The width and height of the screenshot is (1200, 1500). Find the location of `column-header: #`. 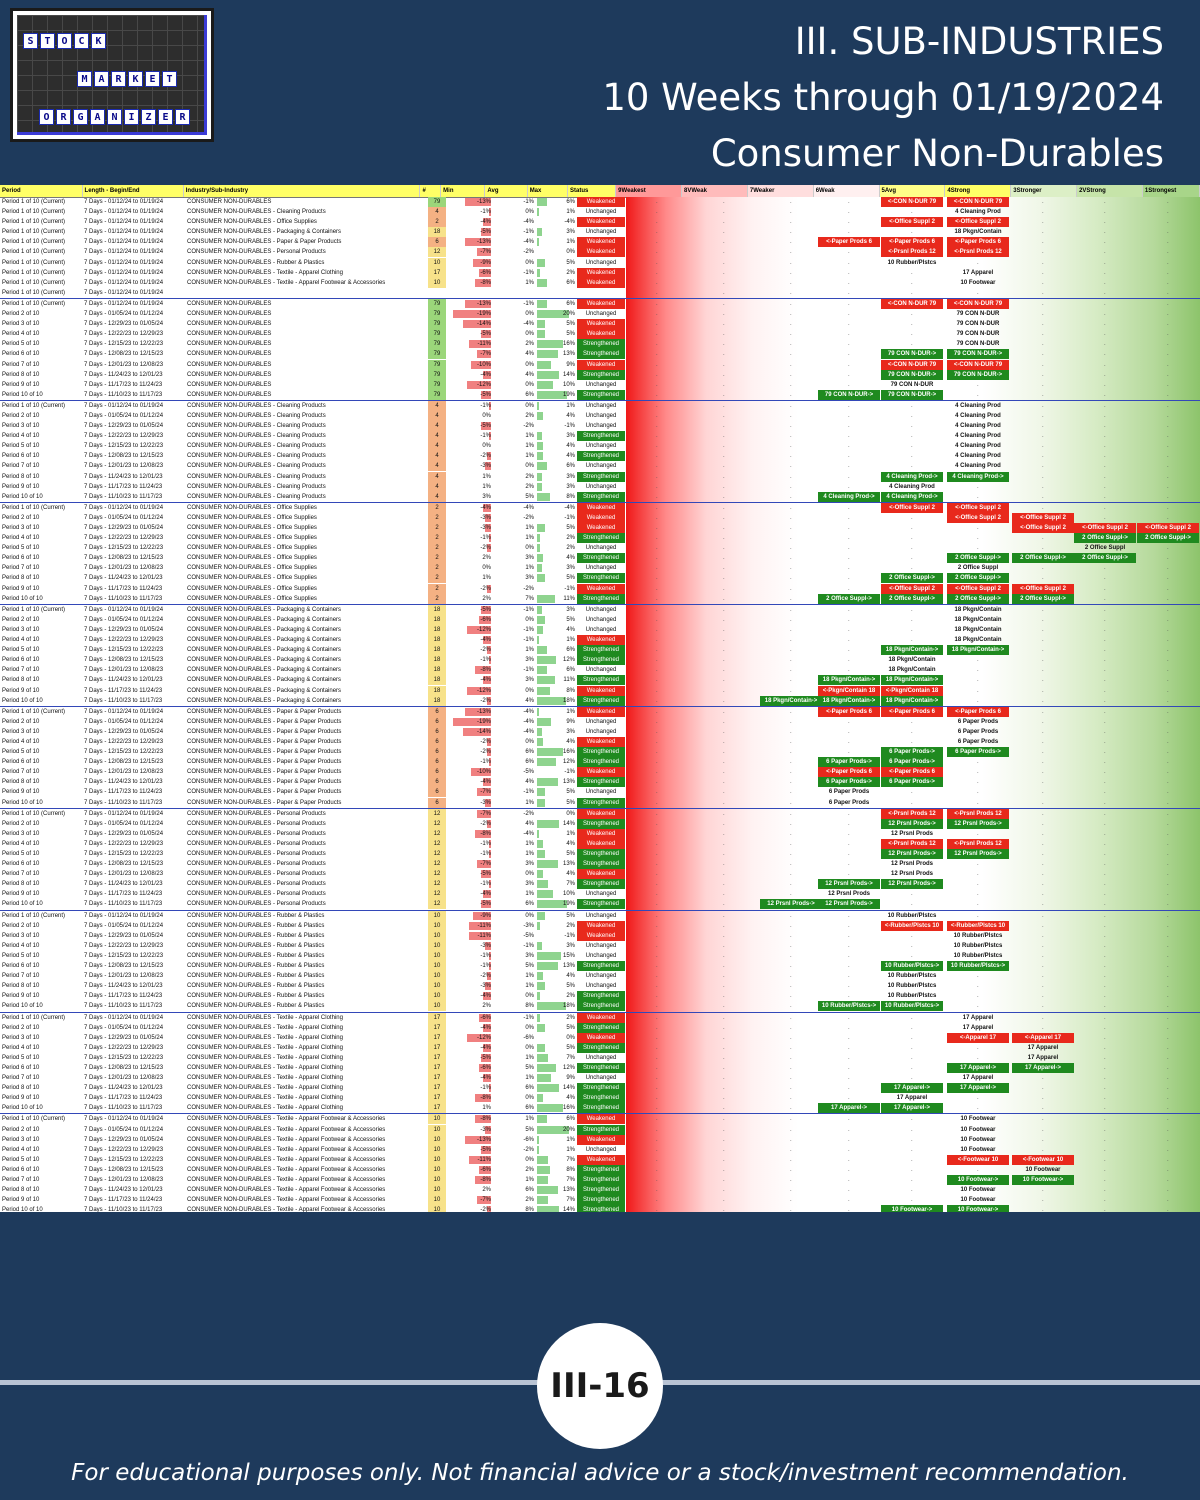

column-header: # is located at coordinates (431, 191).